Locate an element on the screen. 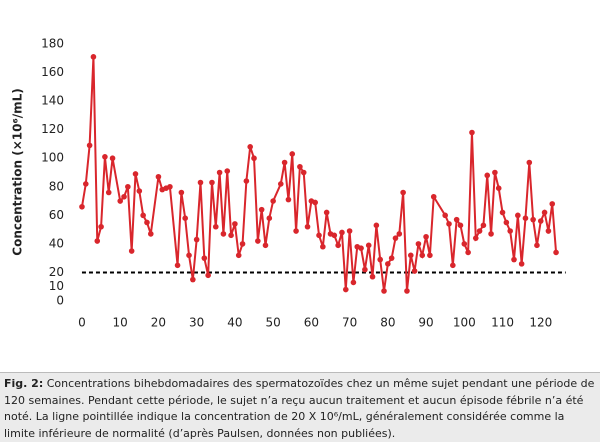  y-tick-label: 80 is located at coordinates (56, 186).